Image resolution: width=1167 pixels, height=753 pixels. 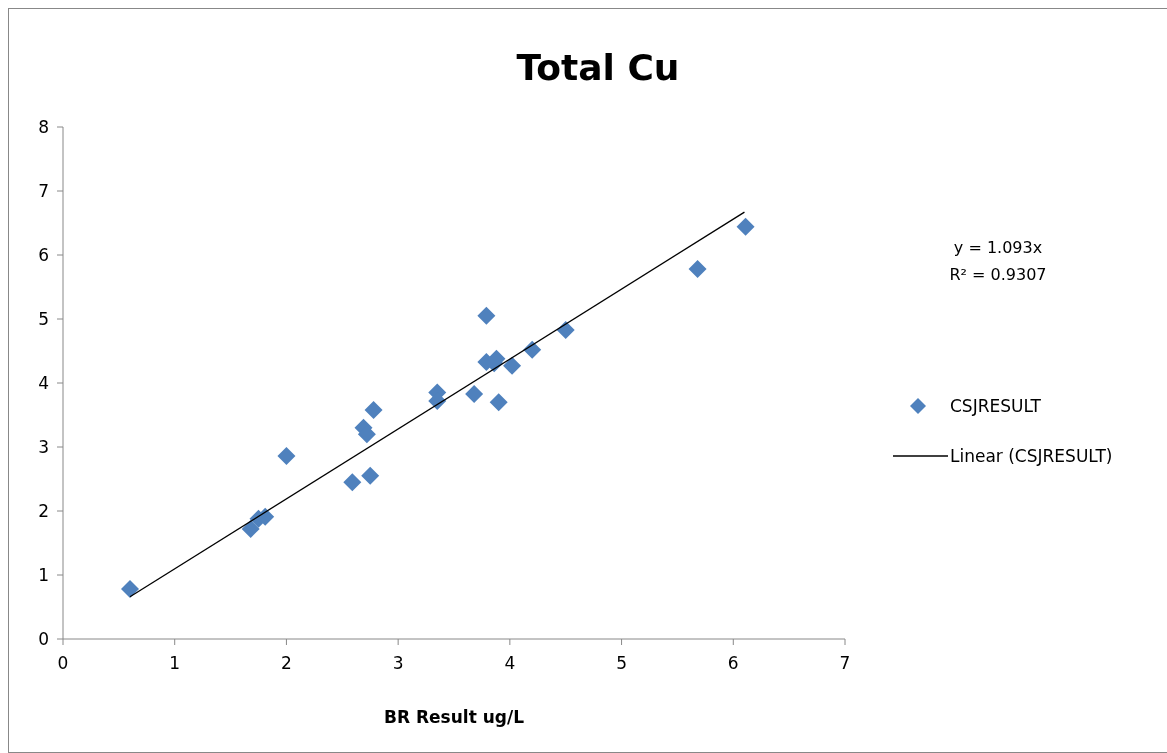 What do you see at coordinates (43, 447) in the screenshot?
I see `y-tick-label: 3` at bounding box center [43, 447].